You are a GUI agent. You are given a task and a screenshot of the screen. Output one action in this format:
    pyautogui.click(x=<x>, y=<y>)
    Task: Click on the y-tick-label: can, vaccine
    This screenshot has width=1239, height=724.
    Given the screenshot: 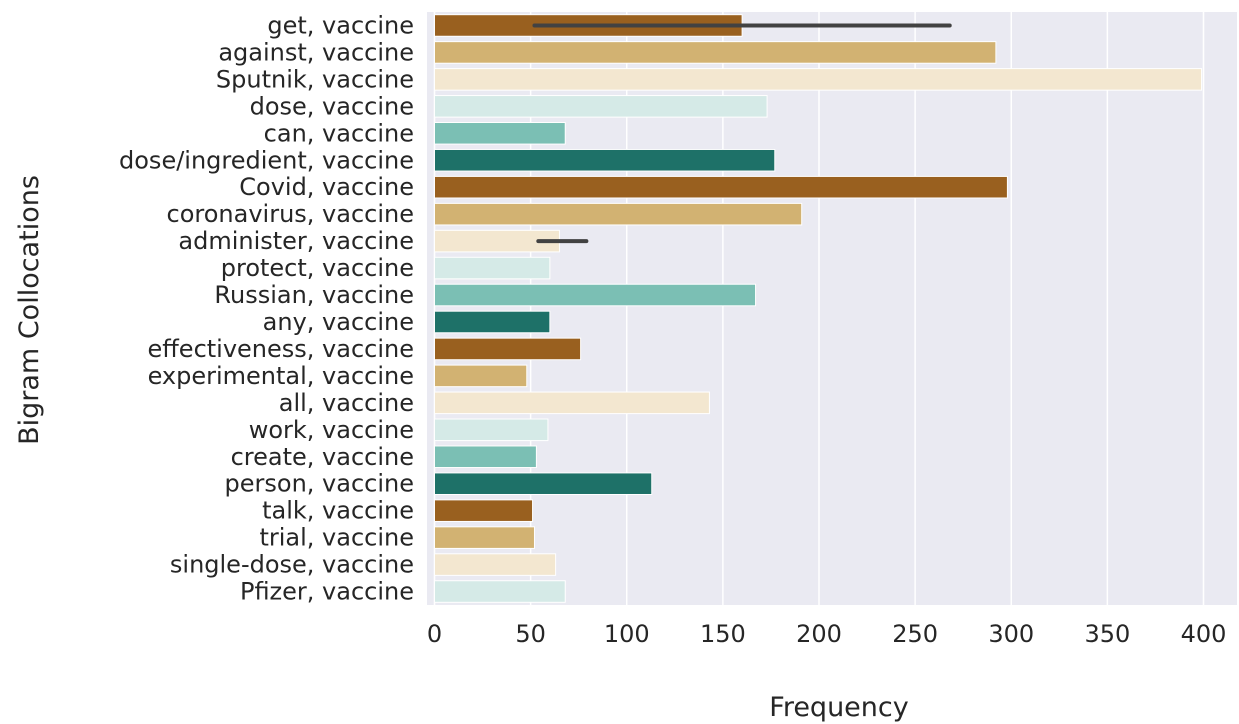 What is the action you would take?
    pyautogui.click(x=339, y=133)
    